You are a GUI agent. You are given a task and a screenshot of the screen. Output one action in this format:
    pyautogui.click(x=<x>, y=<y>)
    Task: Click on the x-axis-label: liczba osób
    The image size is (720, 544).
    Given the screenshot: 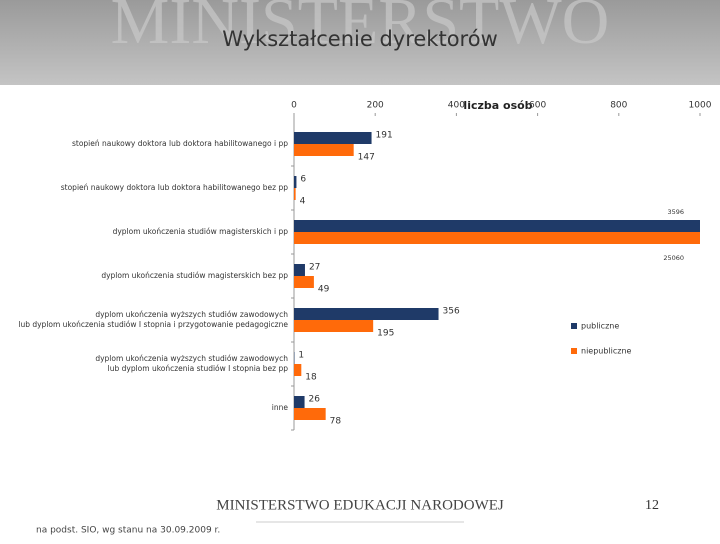 What is the action you would take?
    pyautogui.click(x=497, y=105)
    